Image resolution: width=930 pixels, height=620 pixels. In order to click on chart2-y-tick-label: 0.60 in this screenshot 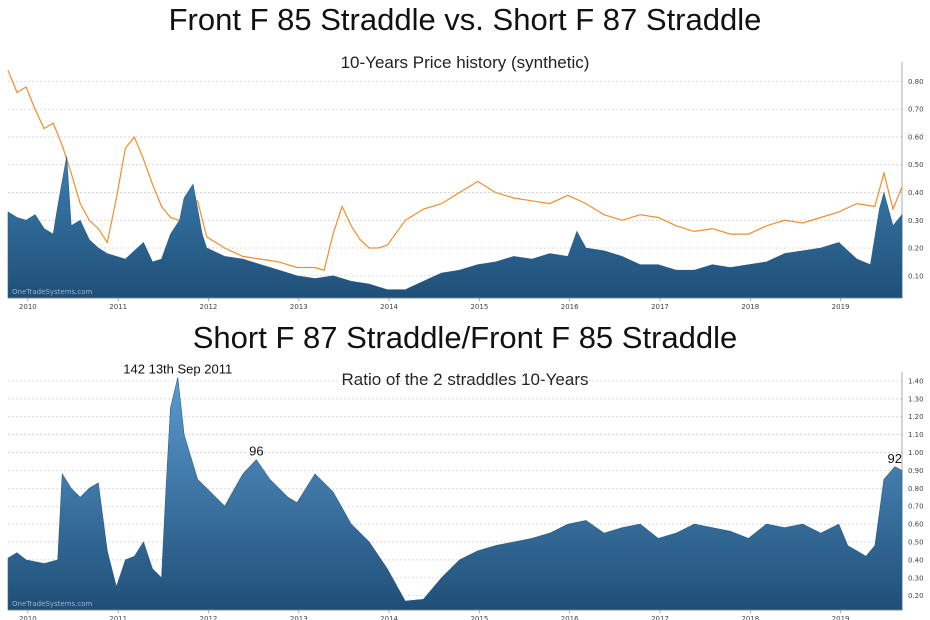, I will do `click(916, 525)`.